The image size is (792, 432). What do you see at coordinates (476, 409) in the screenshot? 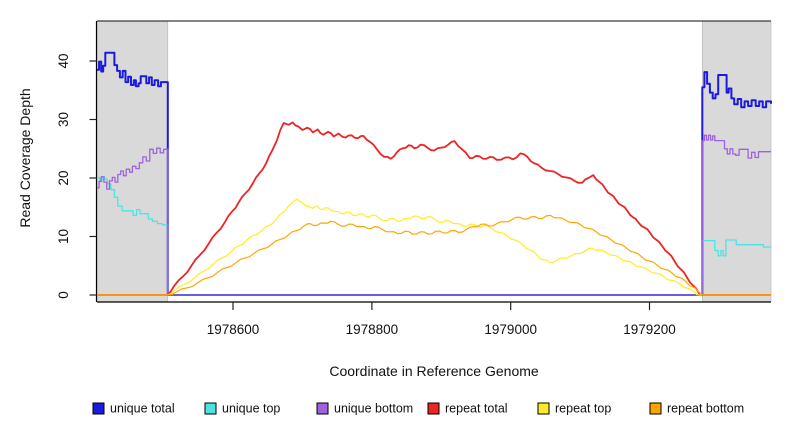
I see `legend-label: repeat total` at bounding box center [476, 409].